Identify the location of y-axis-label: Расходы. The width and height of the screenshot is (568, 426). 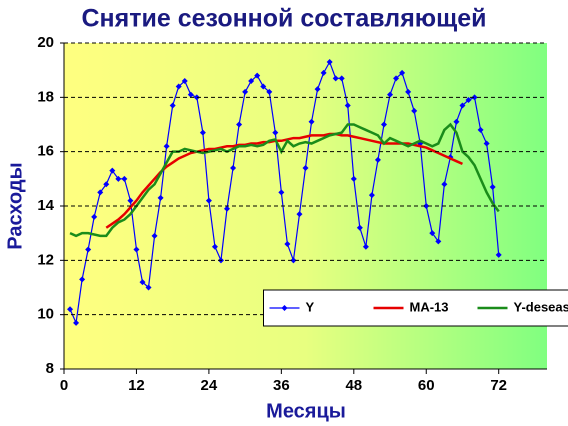
(15, 205).